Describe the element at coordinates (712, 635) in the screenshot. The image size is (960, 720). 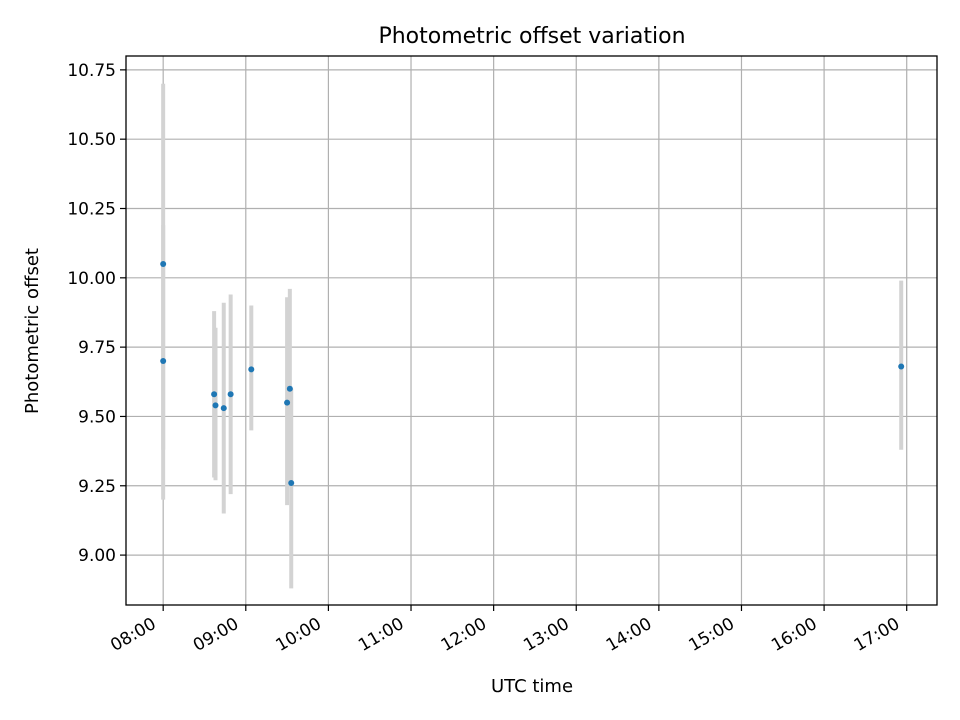
I see `x-tick-label: 15:00` at that location.